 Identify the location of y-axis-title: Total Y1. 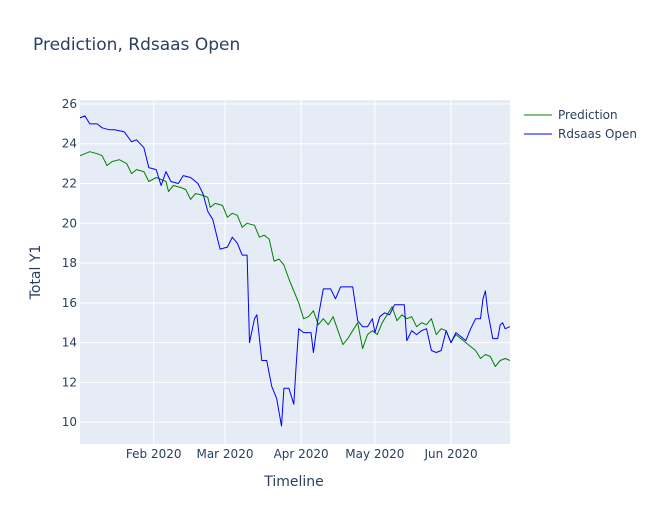
(36, 273).